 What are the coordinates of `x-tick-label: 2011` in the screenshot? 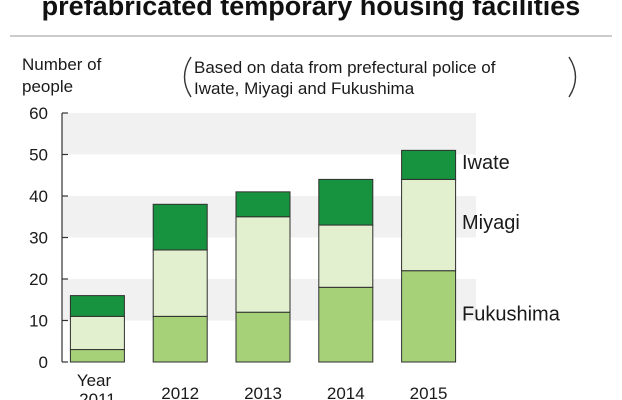 It's located at (97, 395).